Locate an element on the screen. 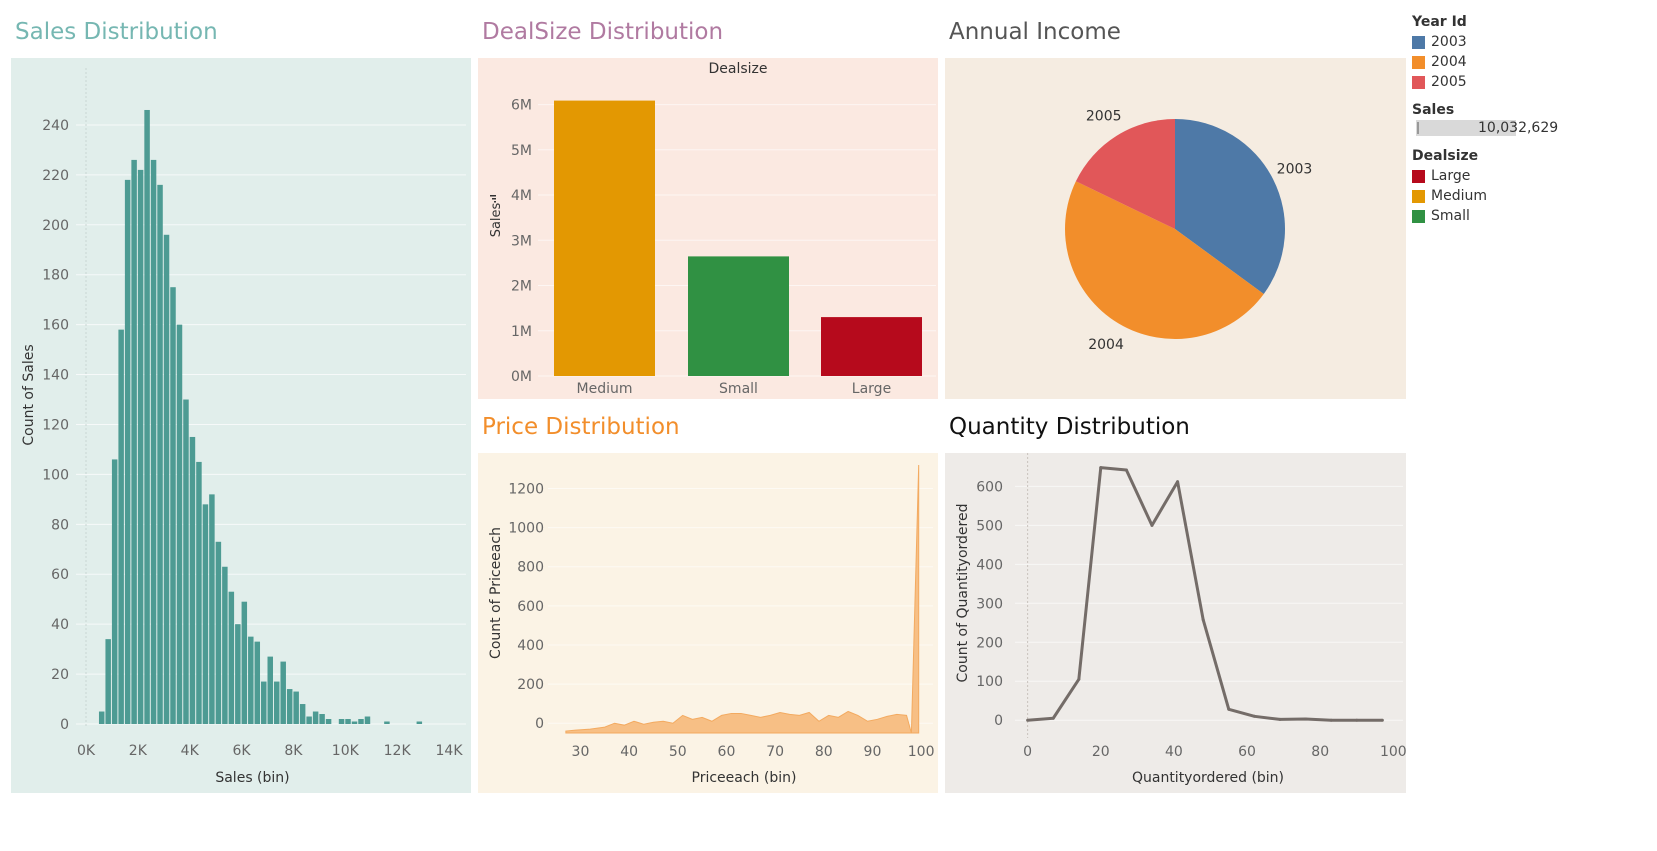 The image size is (1657, 851). dealsize-legend-item: Medium is located at coordinates (1532, 196).